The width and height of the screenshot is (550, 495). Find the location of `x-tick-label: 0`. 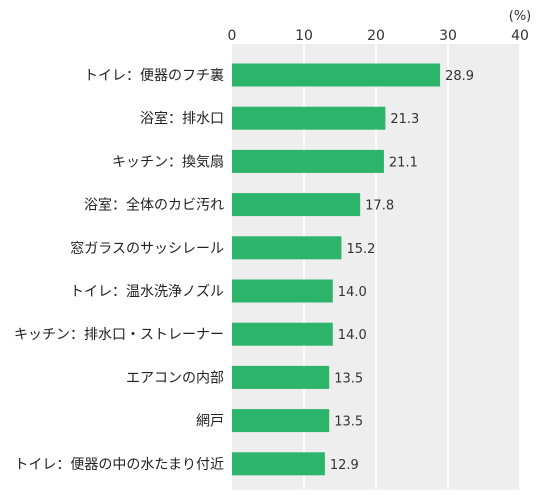

x-tick-label: 0 is located at coordinates (232, 36).